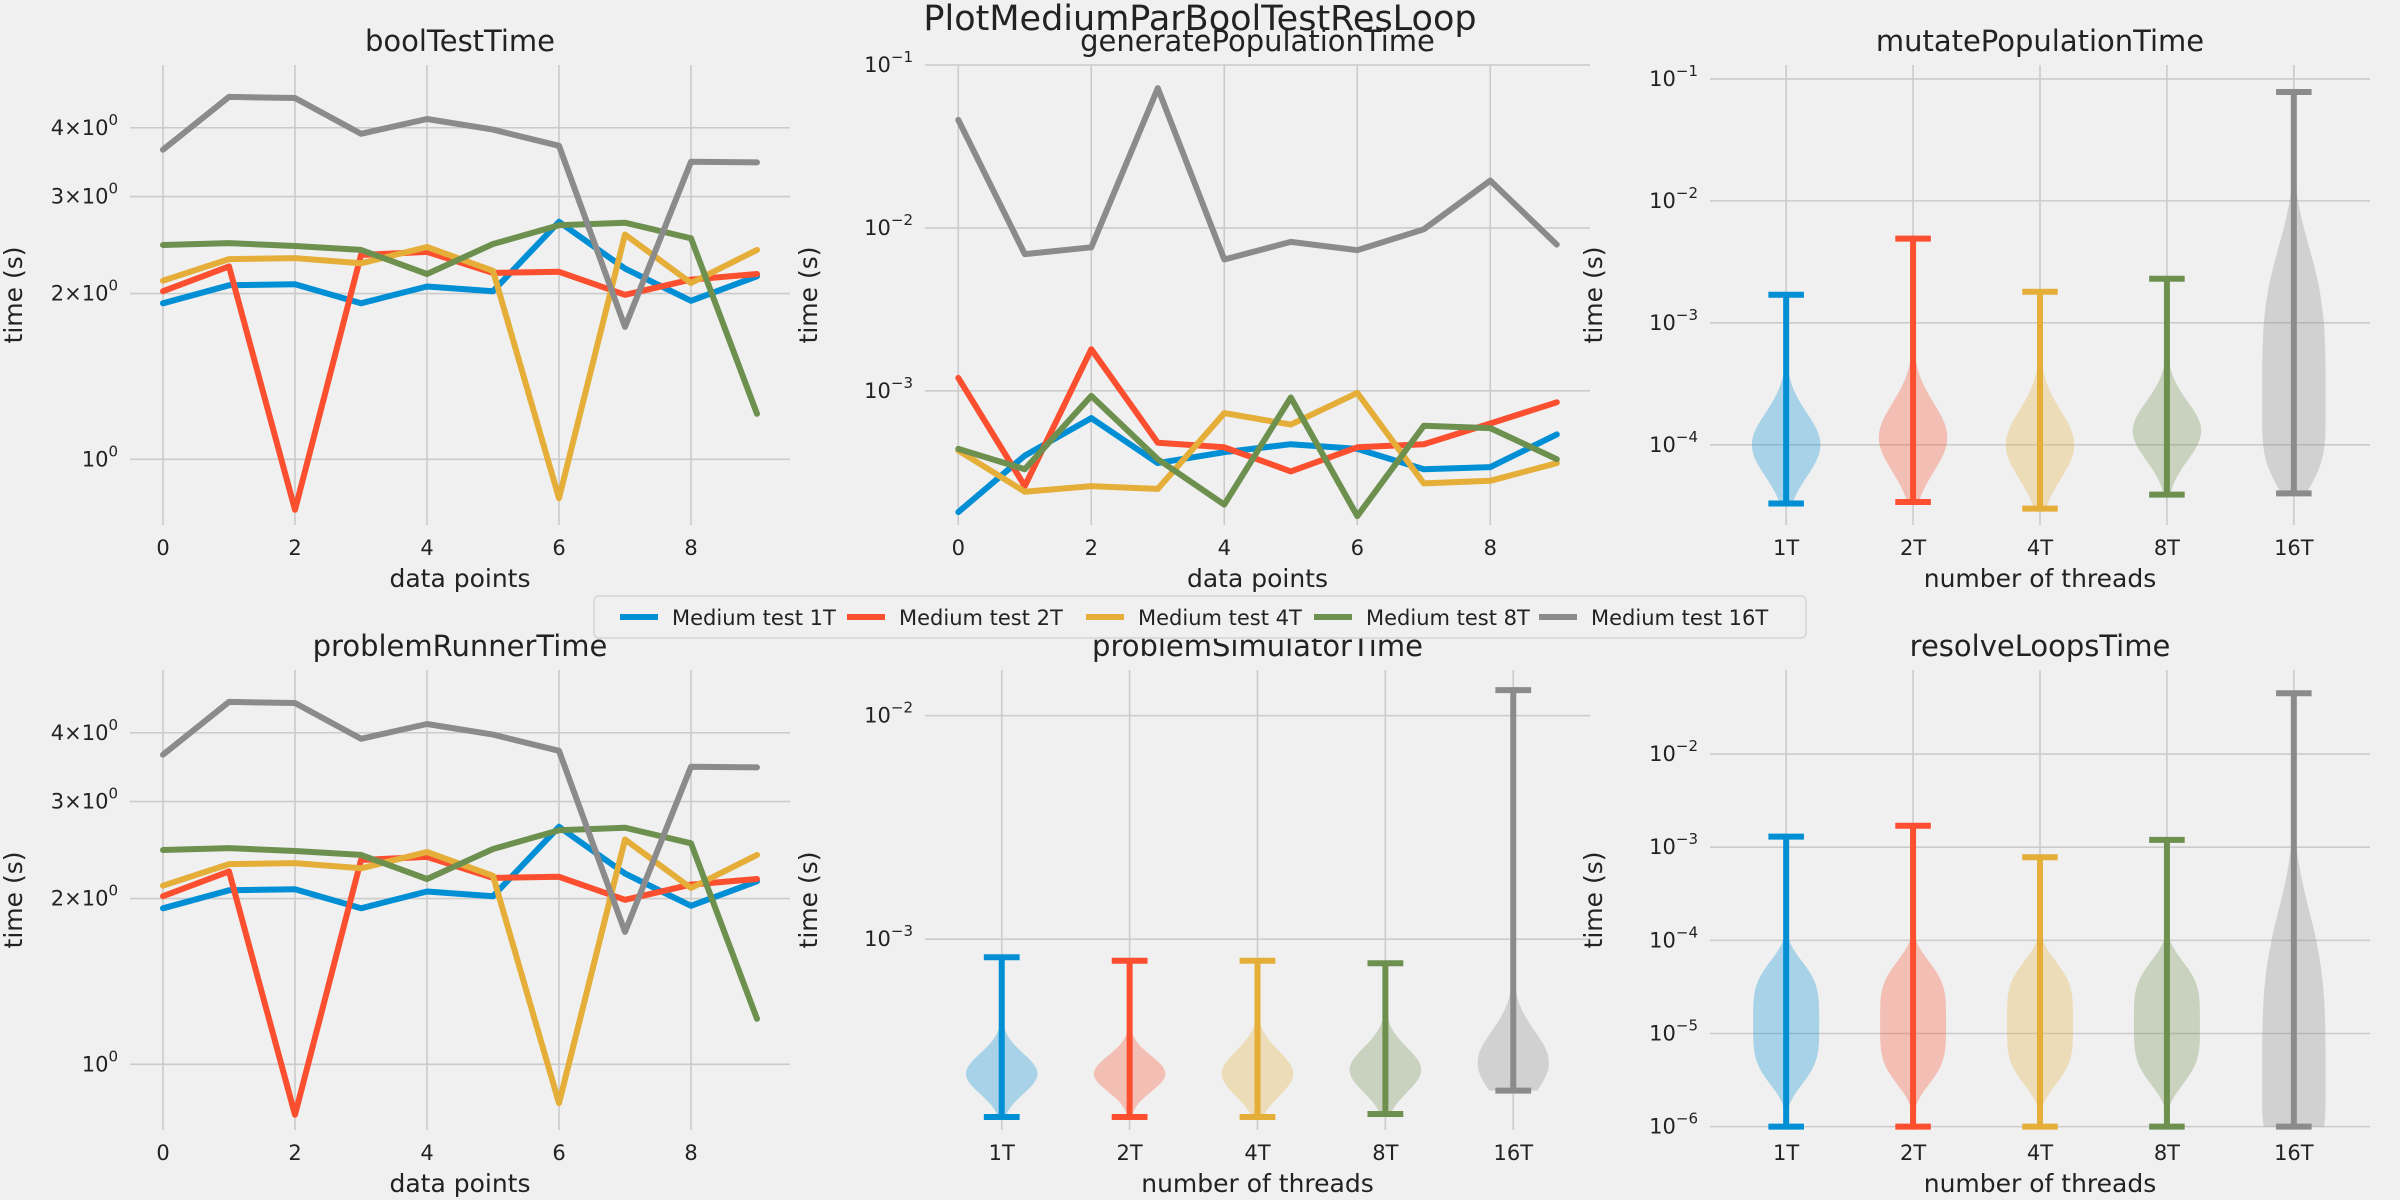 The image size is (2400, 1200). Describe the element at coordinates (981, 618) in the screenshot. I see `legend-label-2: Medium test 2T` at that location.